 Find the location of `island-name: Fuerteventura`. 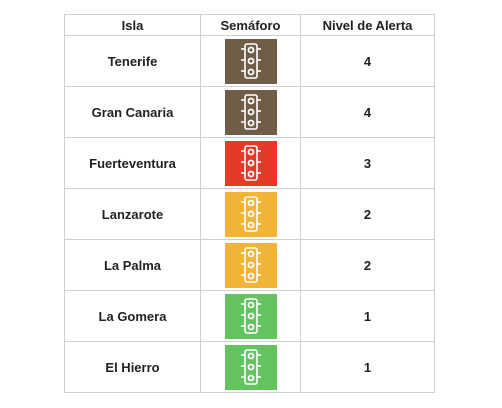

island-name: Fuerteventura is located at coordinates (132, 163).